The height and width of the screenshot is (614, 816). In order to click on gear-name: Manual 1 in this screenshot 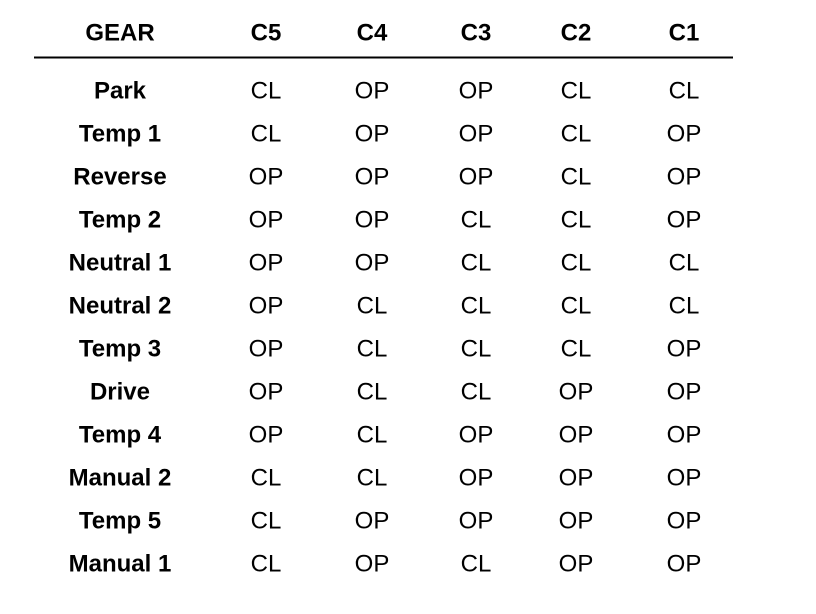, I will do `click(120, 563)`.